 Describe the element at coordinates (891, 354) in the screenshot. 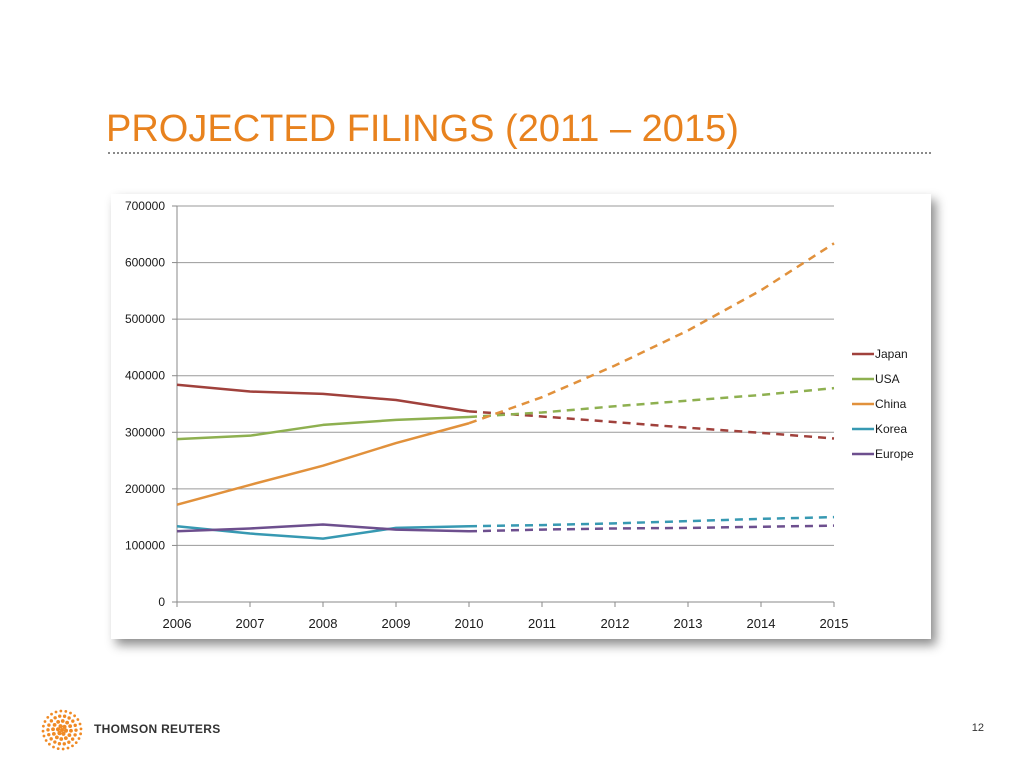

I see `legend-label: Japan` at that location.